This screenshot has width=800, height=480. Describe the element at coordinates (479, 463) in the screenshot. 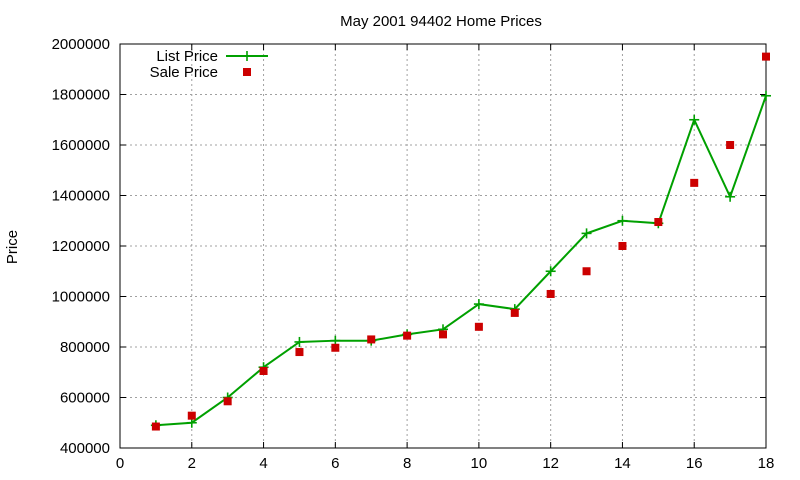

I see `x-tick-label: 10` at that location.